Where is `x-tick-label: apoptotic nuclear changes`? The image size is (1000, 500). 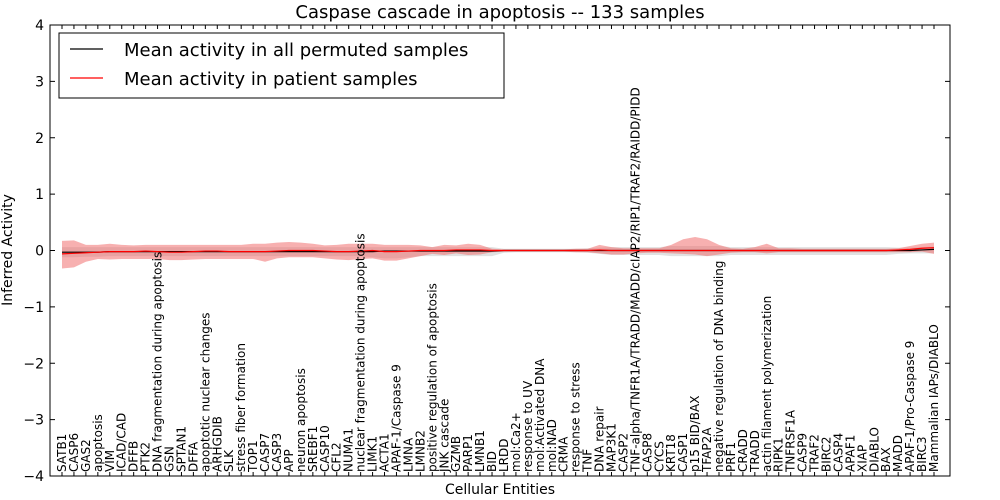
x-tick-label: apoptotic nuclear changes is located at coordinates (205, 392).